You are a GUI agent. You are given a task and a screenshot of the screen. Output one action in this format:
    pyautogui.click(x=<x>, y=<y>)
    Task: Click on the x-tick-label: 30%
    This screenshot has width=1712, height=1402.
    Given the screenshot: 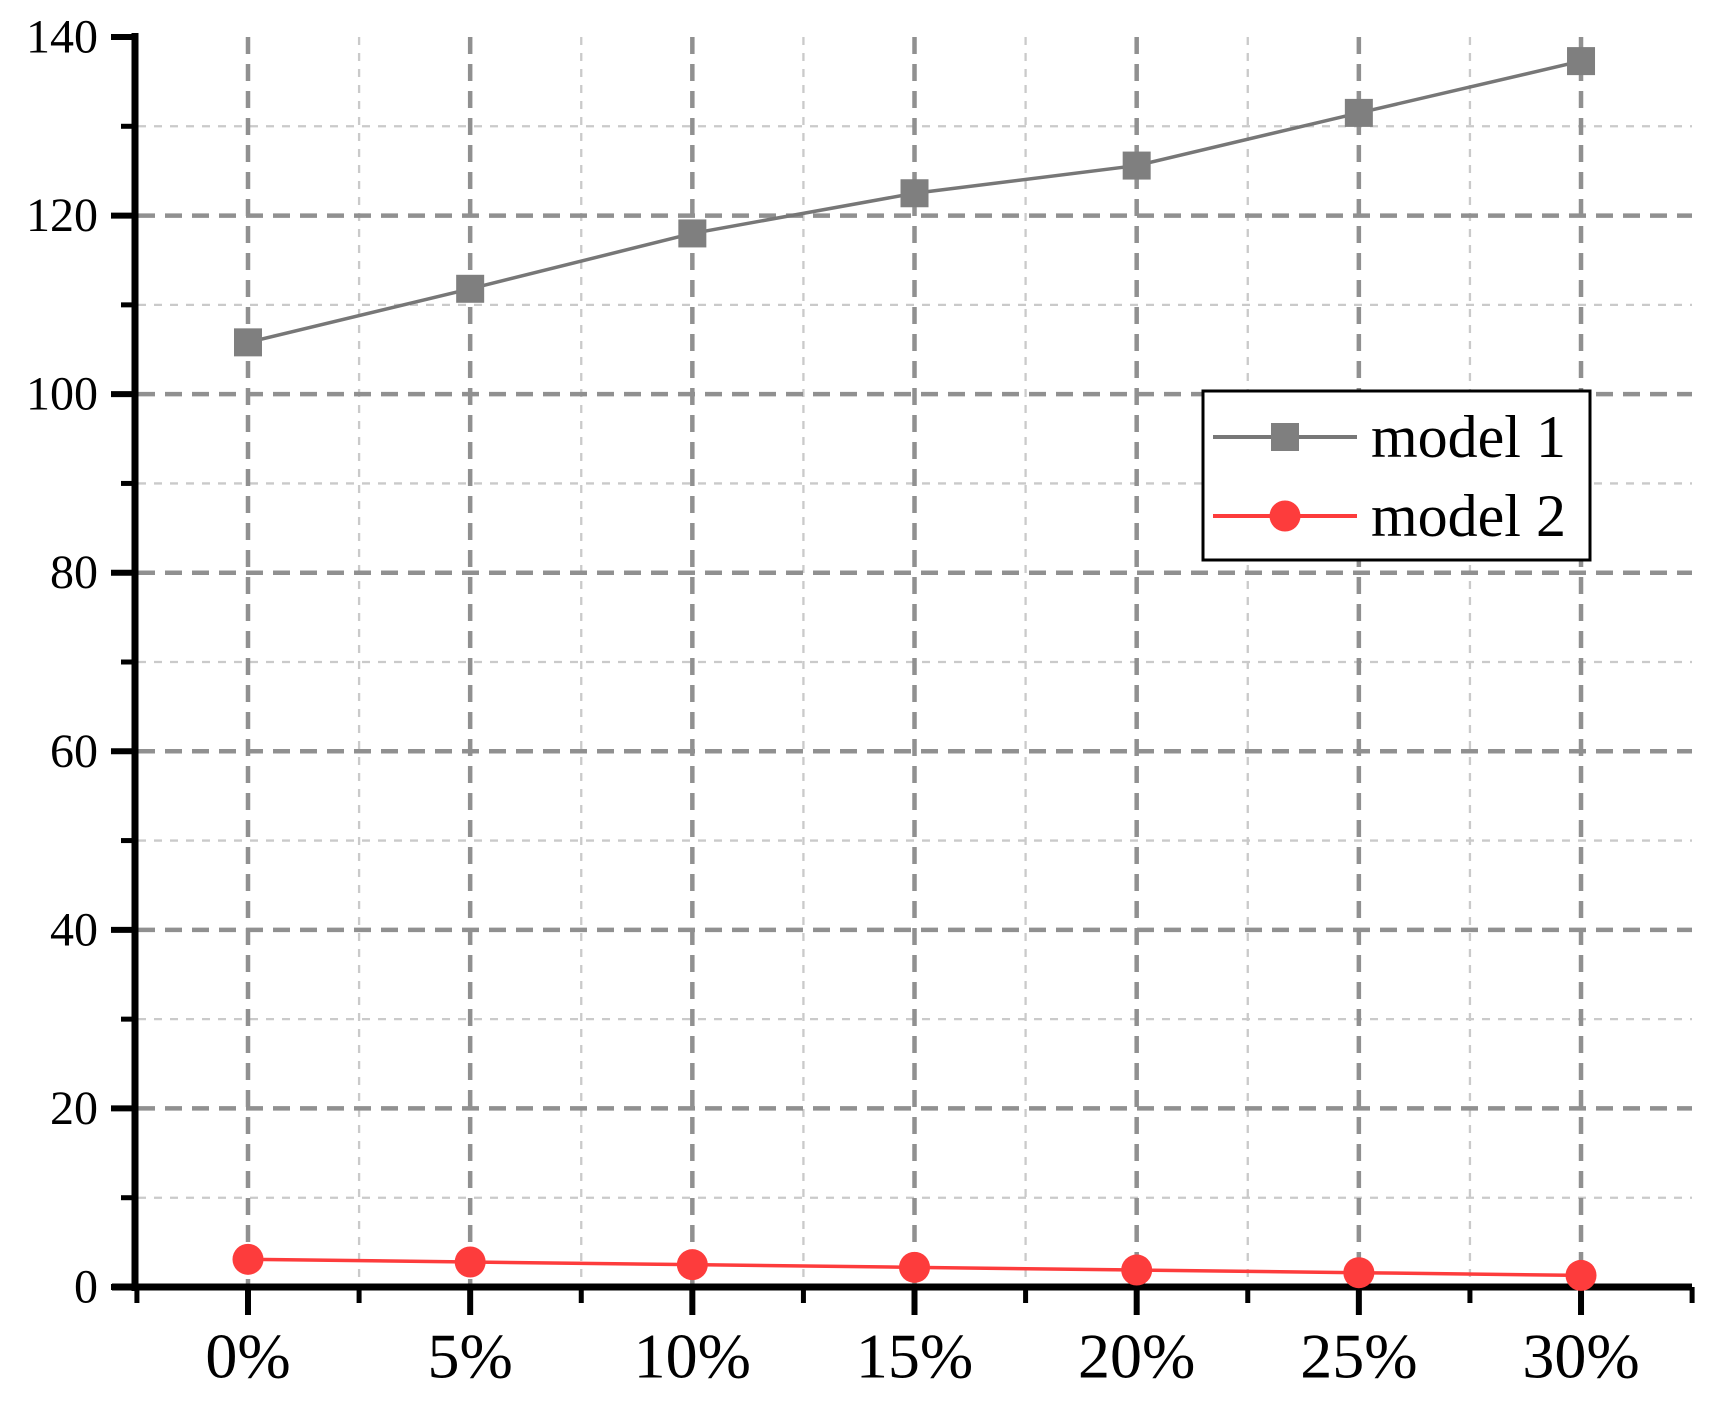 What is the action you would take?
    pyautogui.click(x=1580, y=1356)
    